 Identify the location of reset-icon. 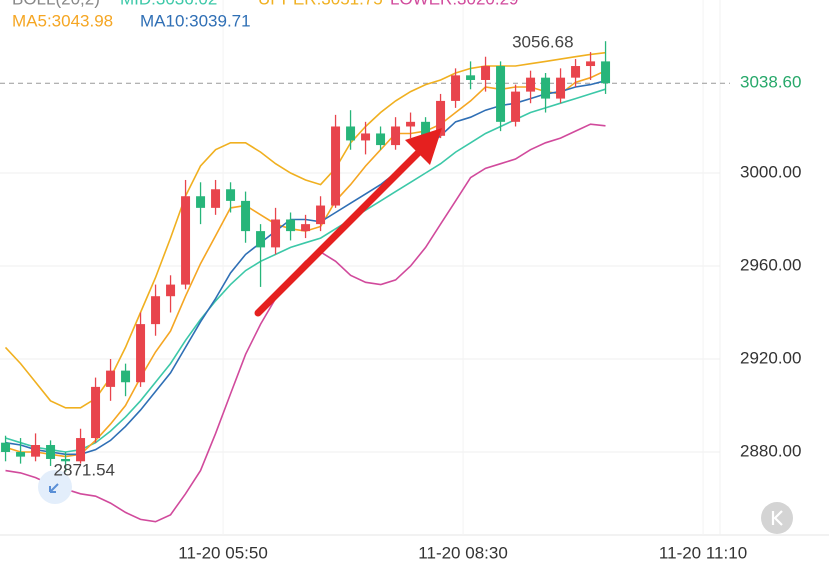
(55, 487).